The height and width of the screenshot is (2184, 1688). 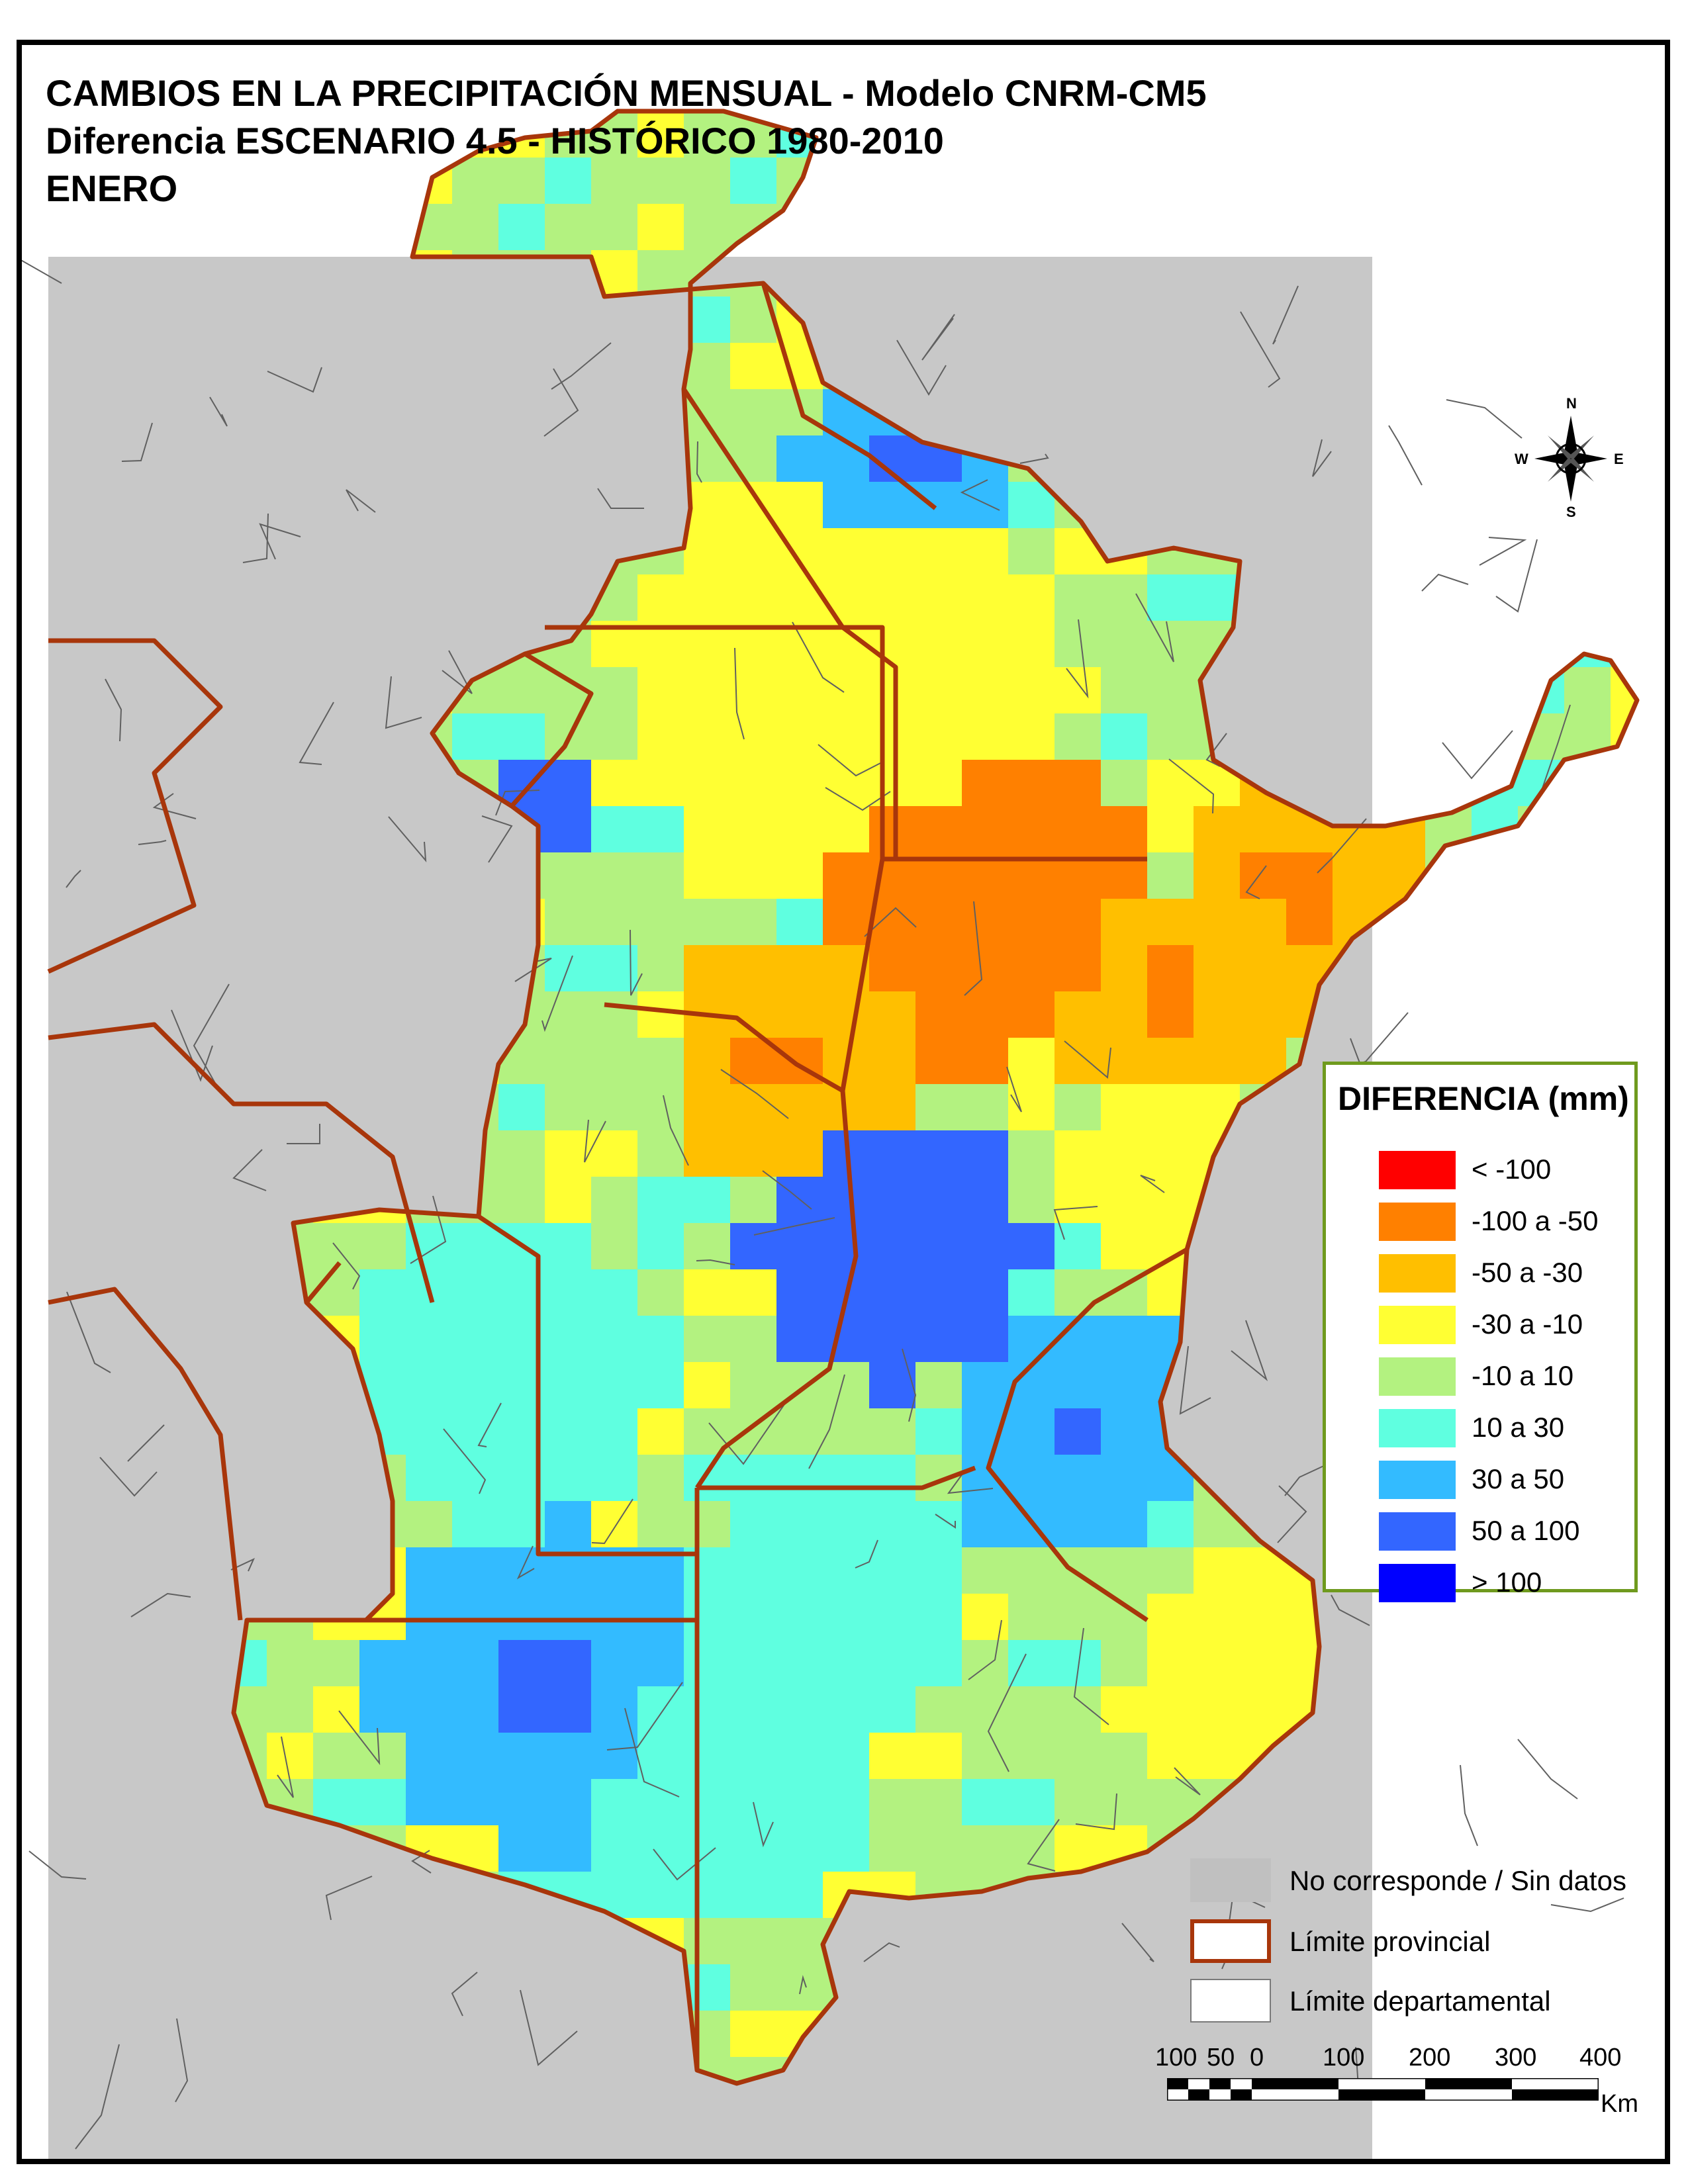 I want to click on legend-label: 50 a 100, so click(x=1526, y=1530).